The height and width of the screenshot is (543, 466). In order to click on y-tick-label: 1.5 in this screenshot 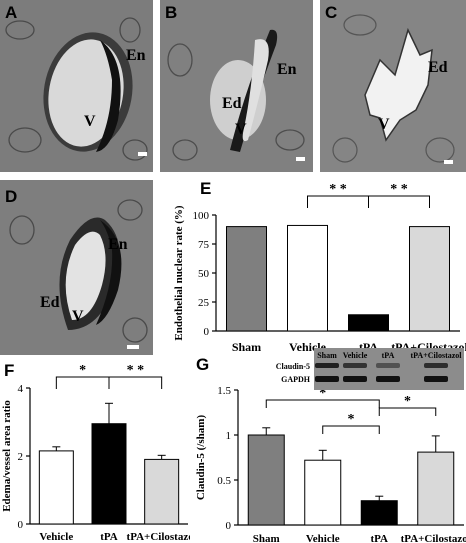, I will do `click(224, 391)`.